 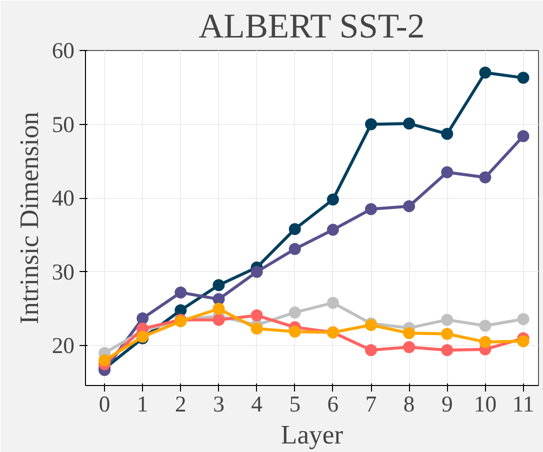 What do you see at coordinates (295, 404) in the screenshot?
I see `x-tick-label: 5` at bounding box center [295, 404].